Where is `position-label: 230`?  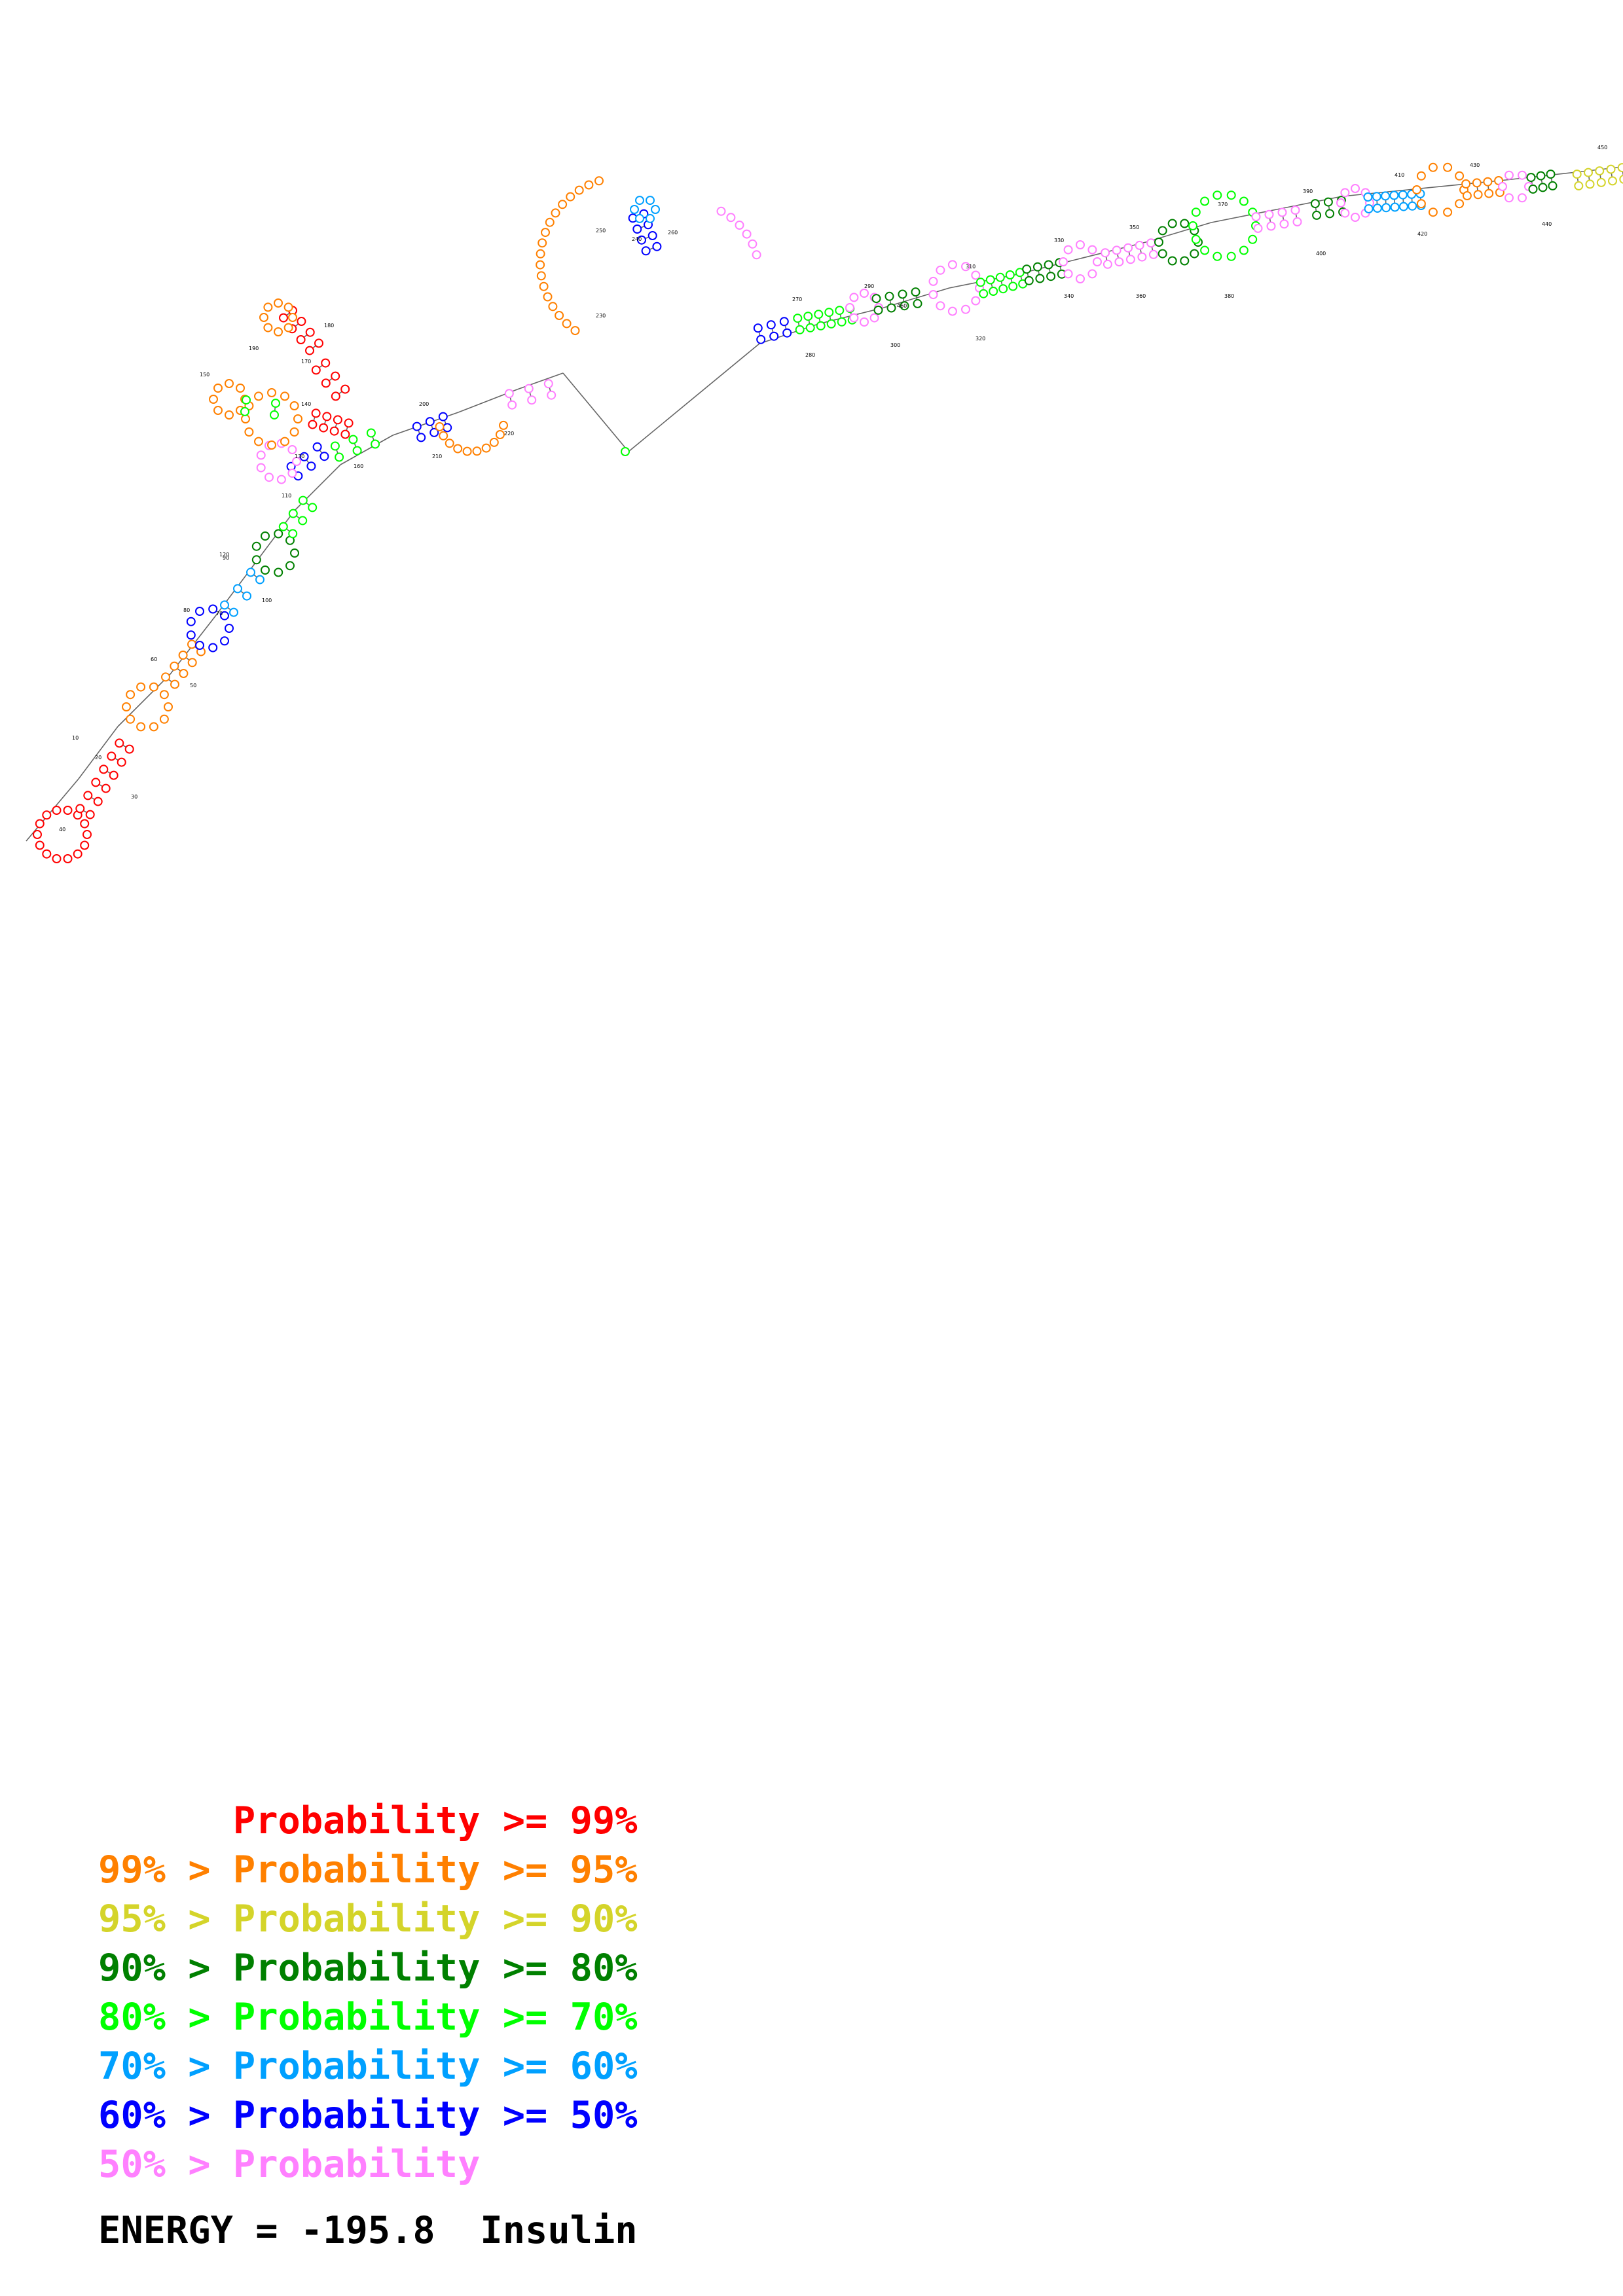 position-label: 230 is located at coordinates (601, 316).